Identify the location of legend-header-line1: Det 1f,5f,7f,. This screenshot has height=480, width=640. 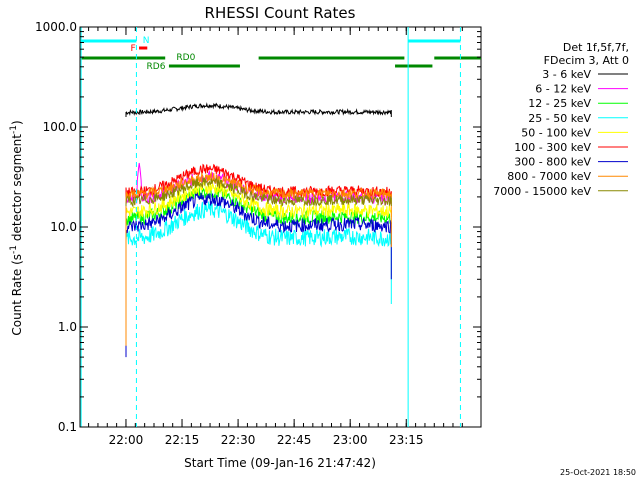
(596, 47).